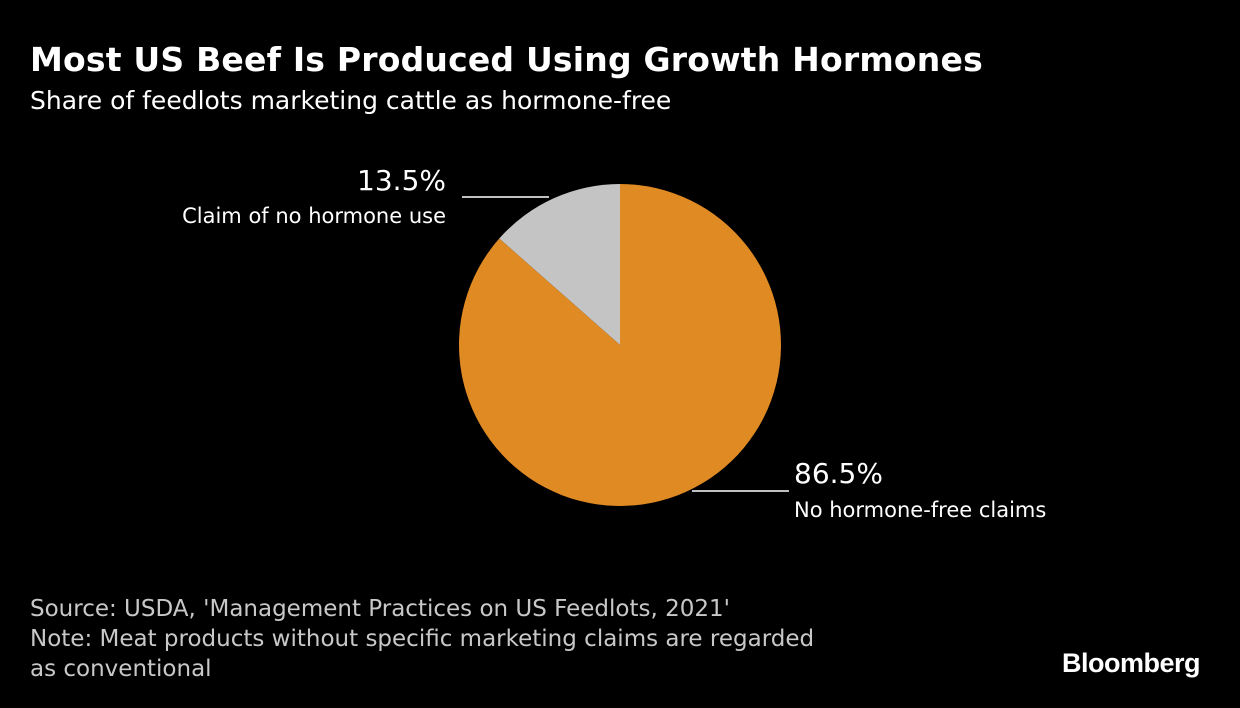 The image size is (1240, 708). Describe the element at coordinates (1131, 663) in the screenshot. I see `bloomberg-logo: Bloomberg` at that location.